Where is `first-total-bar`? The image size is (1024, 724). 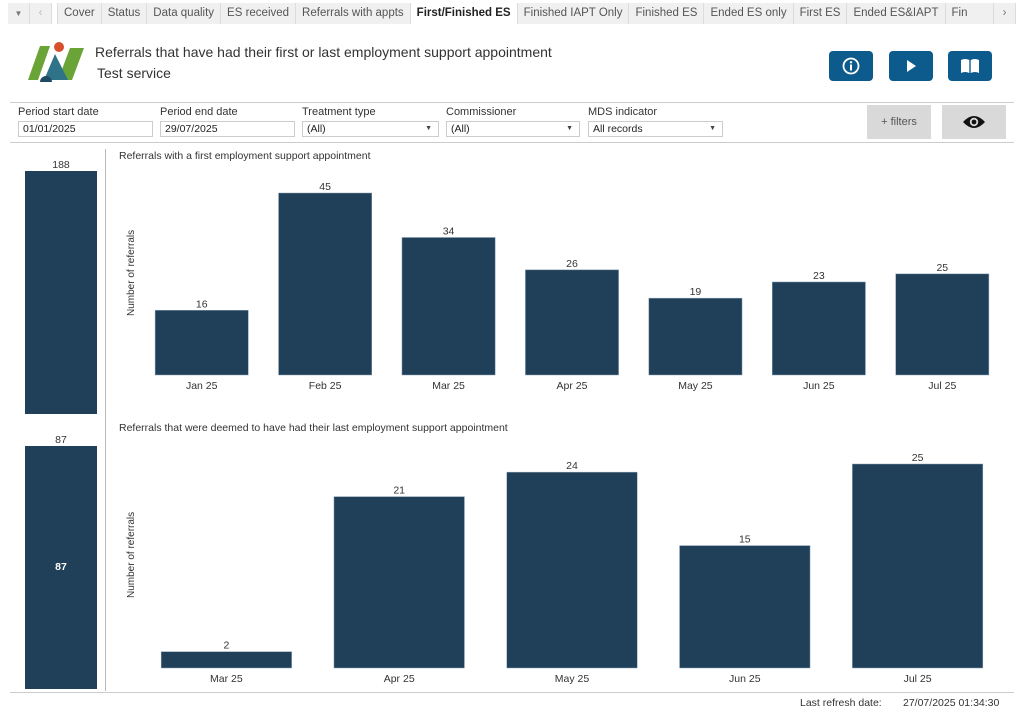 first-total-bar is located at coordinates (61, 292).